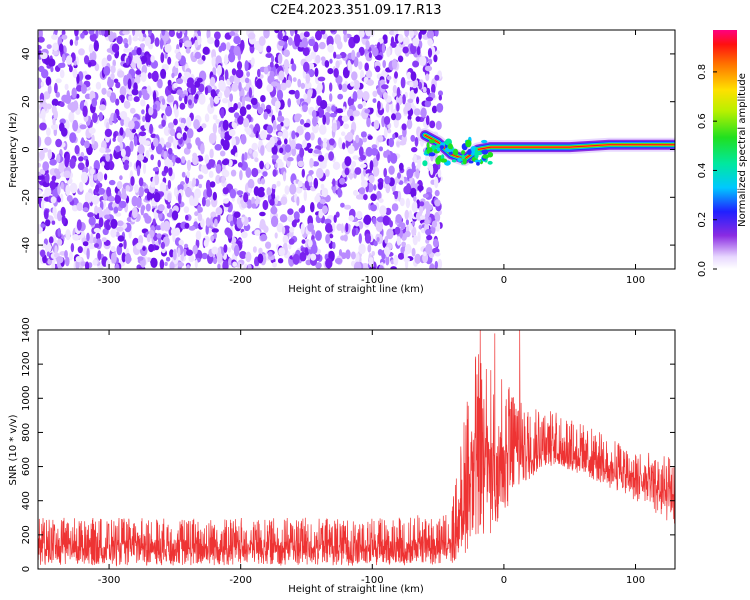 This screenshot has width=750, height=600. I want to click on snr-x-axis-label: Height of straight line (km), so click(356, 589).